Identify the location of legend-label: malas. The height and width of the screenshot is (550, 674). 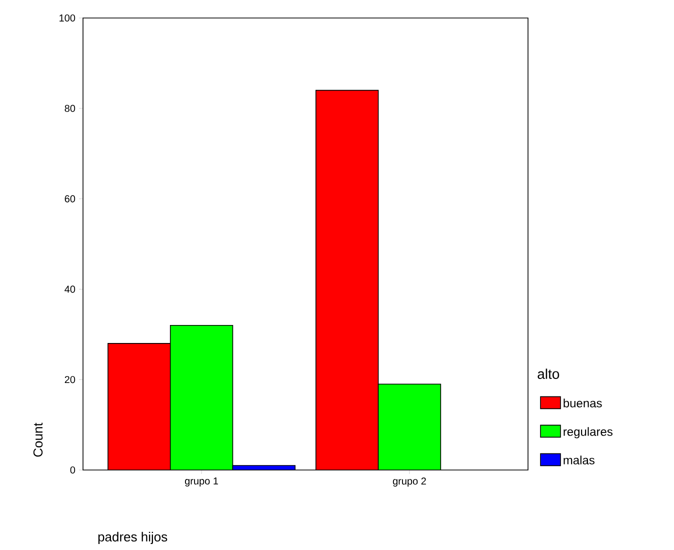
(579, 460).